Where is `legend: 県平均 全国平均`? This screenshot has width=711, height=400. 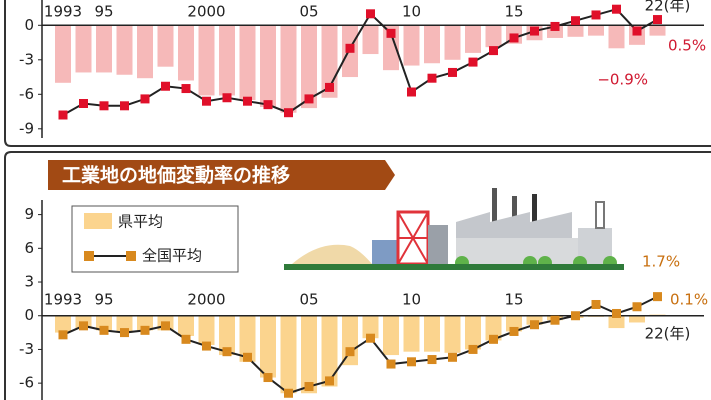
legend: 県平均 全国平均 is located at coordinates (155, 239).